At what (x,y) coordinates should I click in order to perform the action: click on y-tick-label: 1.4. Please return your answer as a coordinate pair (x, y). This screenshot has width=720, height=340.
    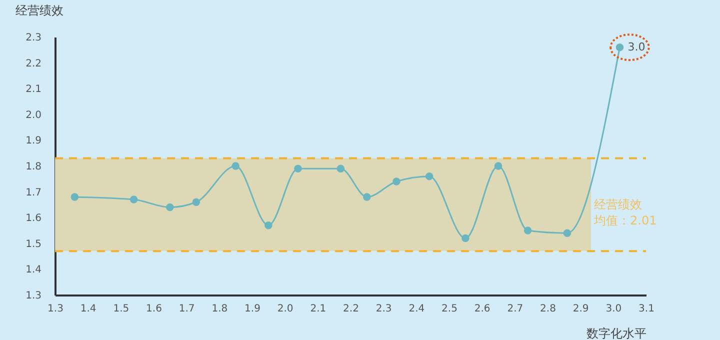
    Looking at the image, I should click on (34, 270).